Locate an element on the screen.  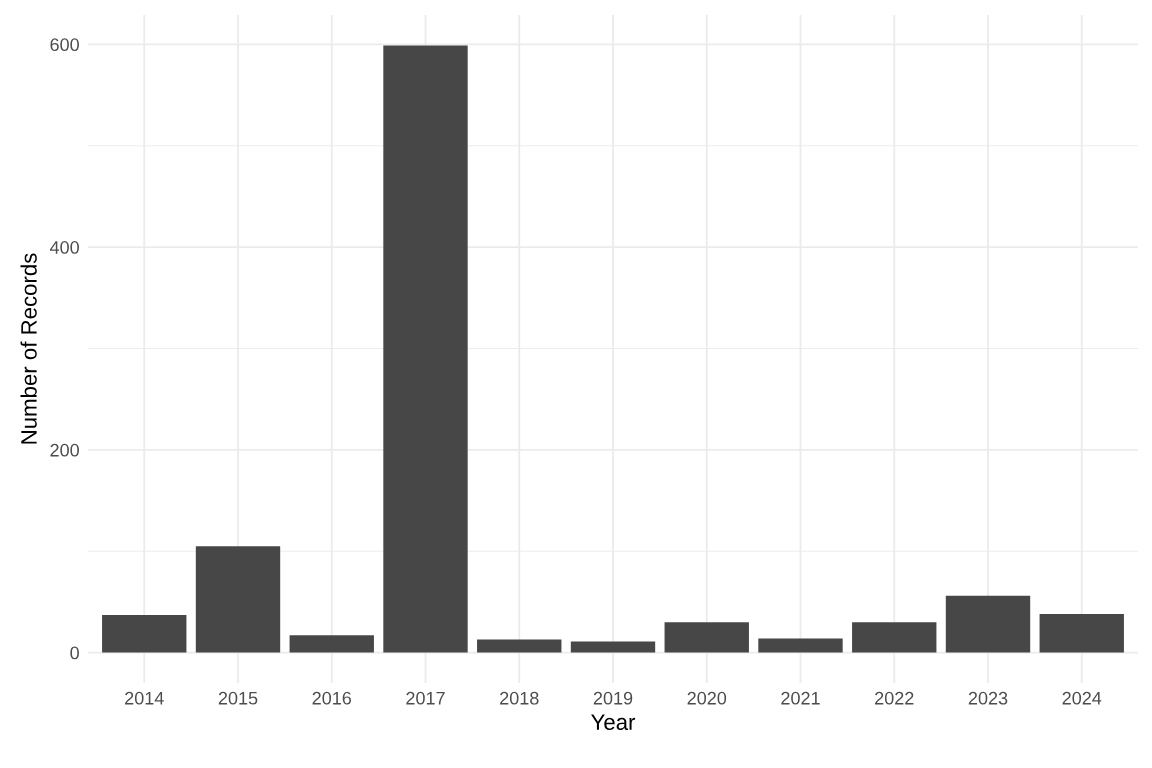
x-tick-label: 2024 is located at coordinates (1082, 698).